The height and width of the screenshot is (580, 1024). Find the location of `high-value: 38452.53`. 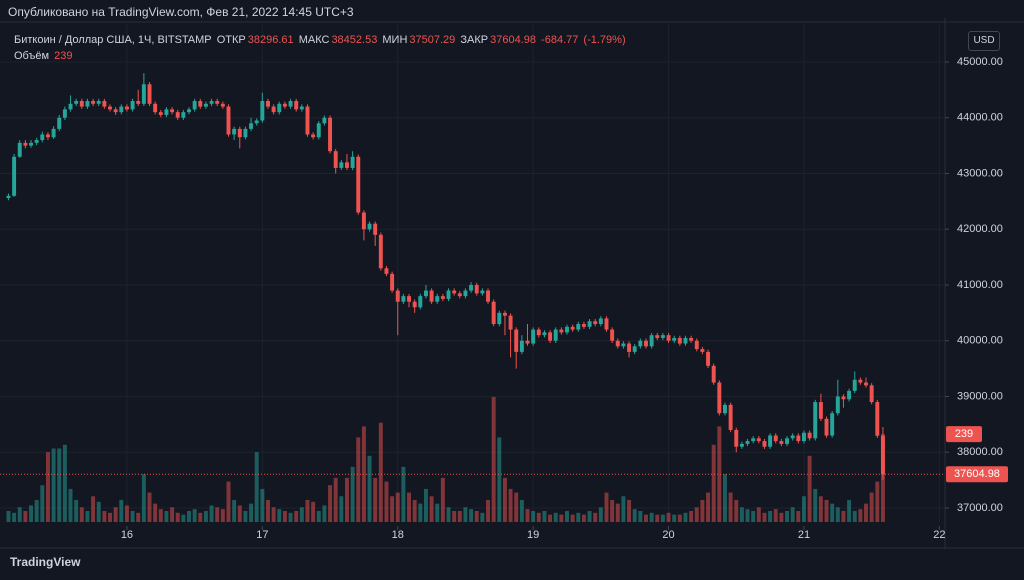

high-value: 38452.53 is located at coordinates (354, 40).